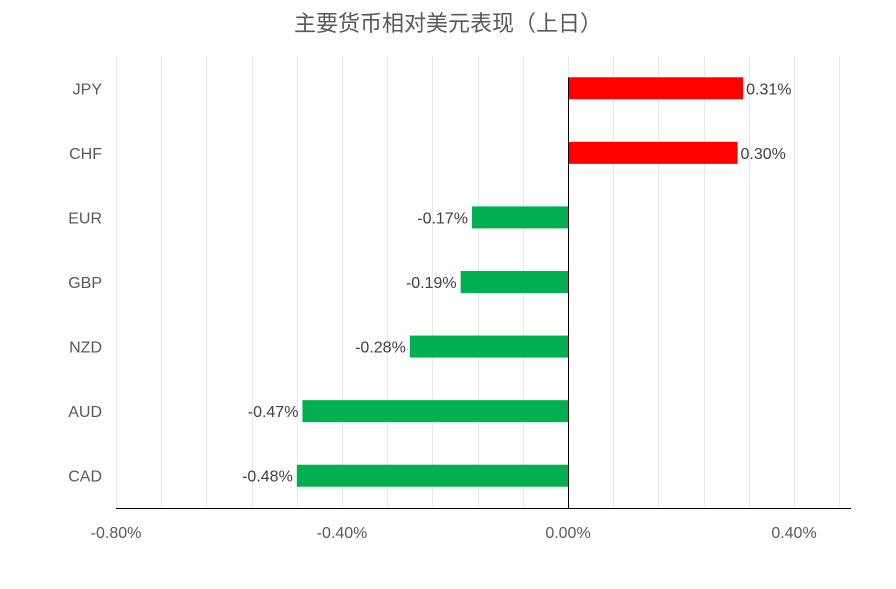 The image size is (896, 589). Describe the element at coordinates (380, 348) in the screenshot. I see `data-label-nzd: -0.28%` at that location.